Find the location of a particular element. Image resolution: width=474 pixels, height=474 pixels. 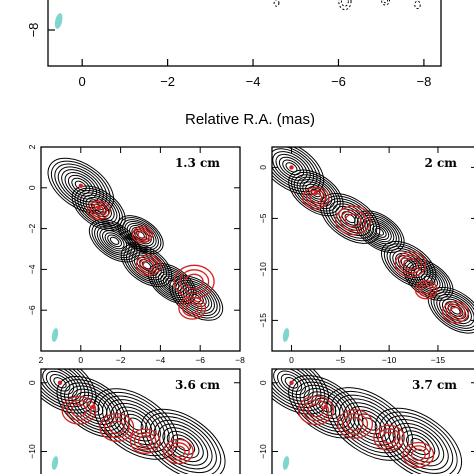

p13-y-tick-label: 2 is located at coordinates (32, 146).